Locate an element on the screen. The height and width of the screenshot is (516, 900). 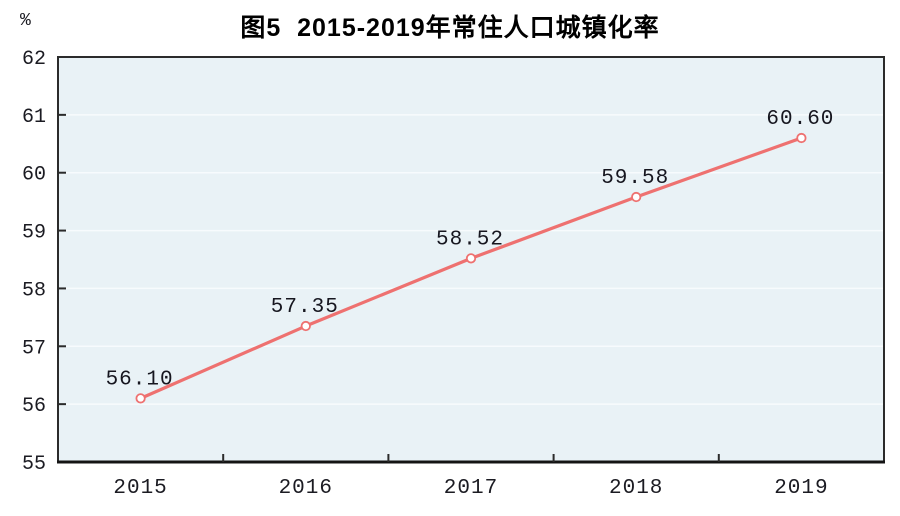
y-axis-label: 58 is located at coordinates (34, 290).